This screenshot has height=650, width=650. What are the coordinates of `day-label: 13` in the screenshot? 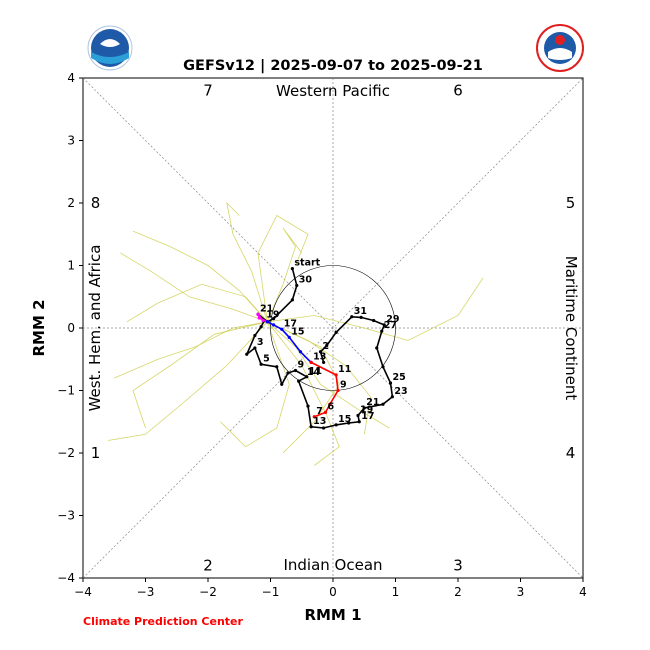 It's located at (319, 356).